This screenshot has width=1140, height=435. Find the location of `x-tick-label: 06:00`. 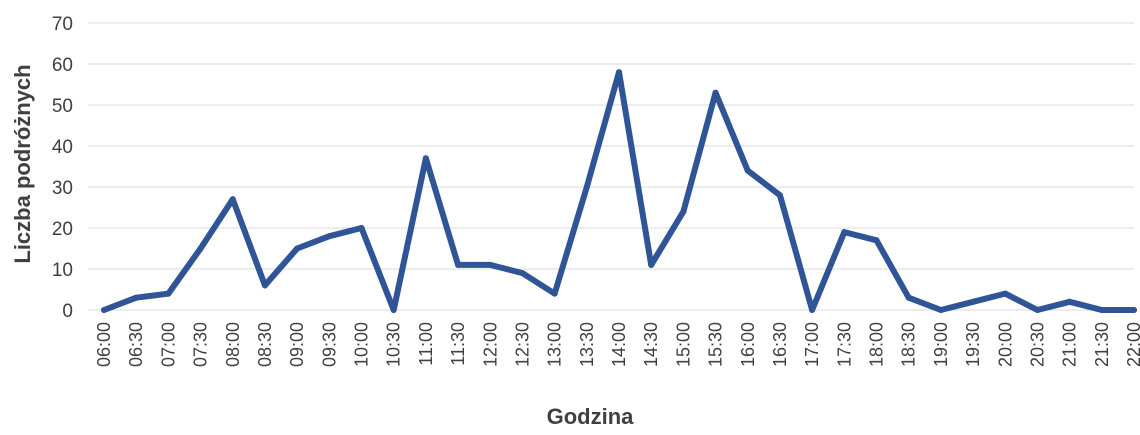

x-tick-label: 06:00 is located at coordinates (104, 344).